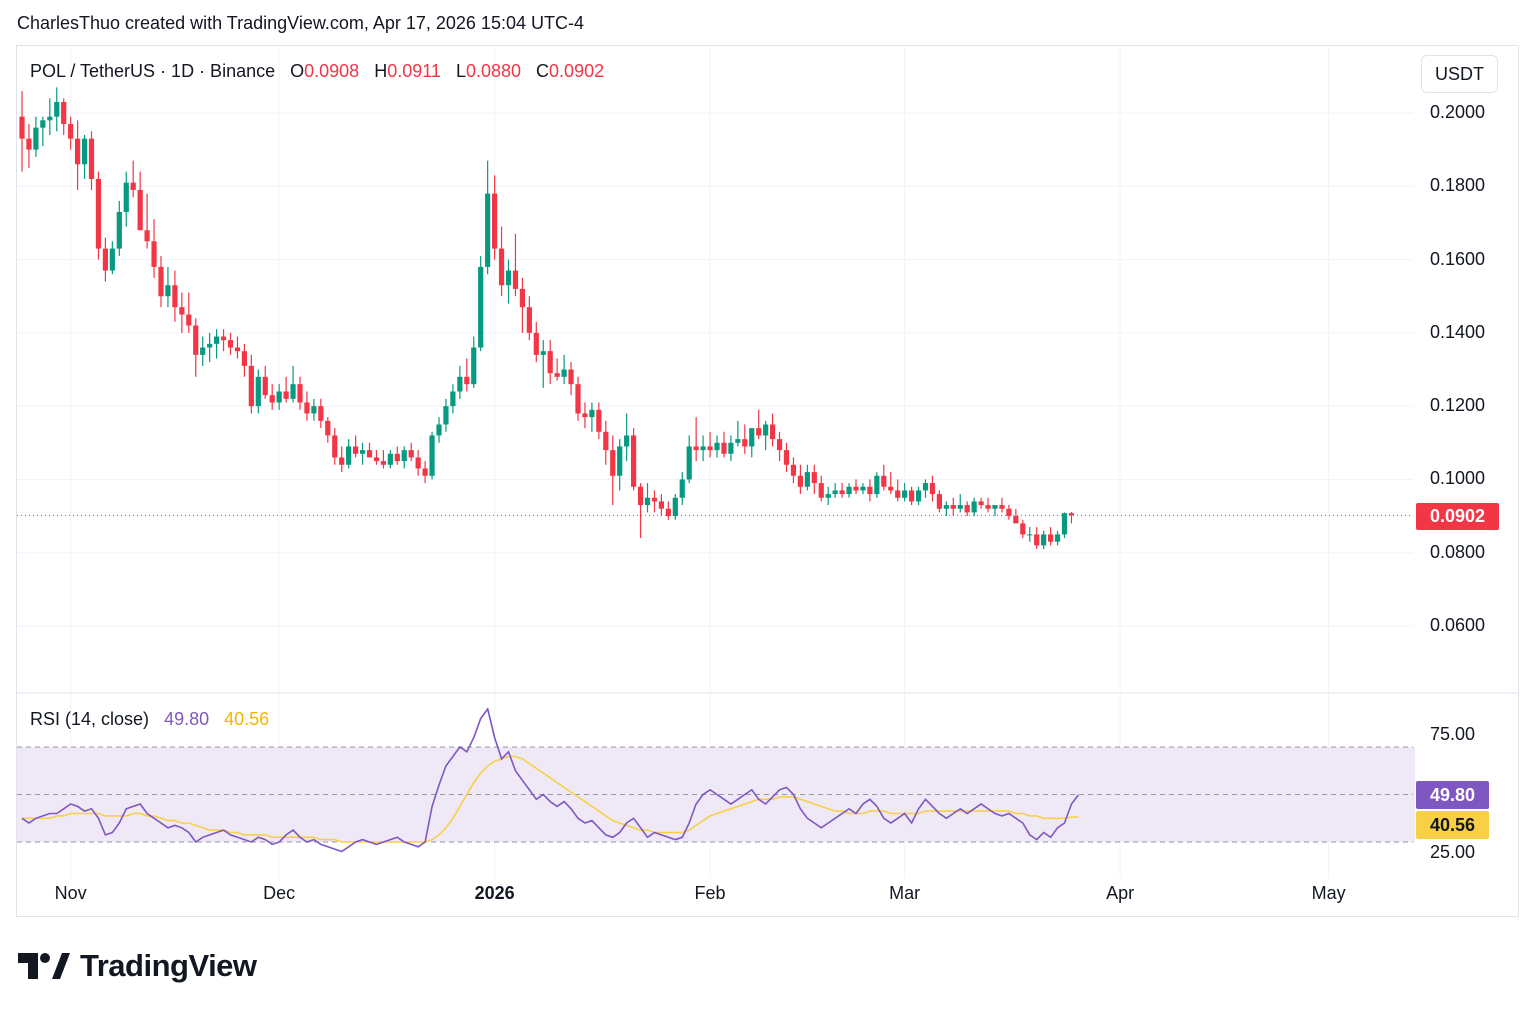 This screenshot has height=1018, width=1536. What do you see at coordinates (332, 71) in the screenshot?
I see `open-value: 0.0908` at bounding box center [332, 71].